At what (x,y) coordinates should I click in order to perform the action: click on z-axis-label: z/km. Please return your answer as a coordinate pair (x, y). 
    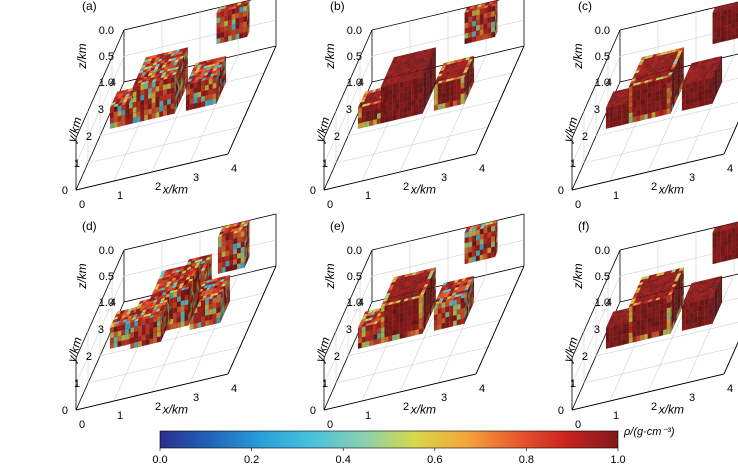
    Looking at the image, I should click on (330, 276).